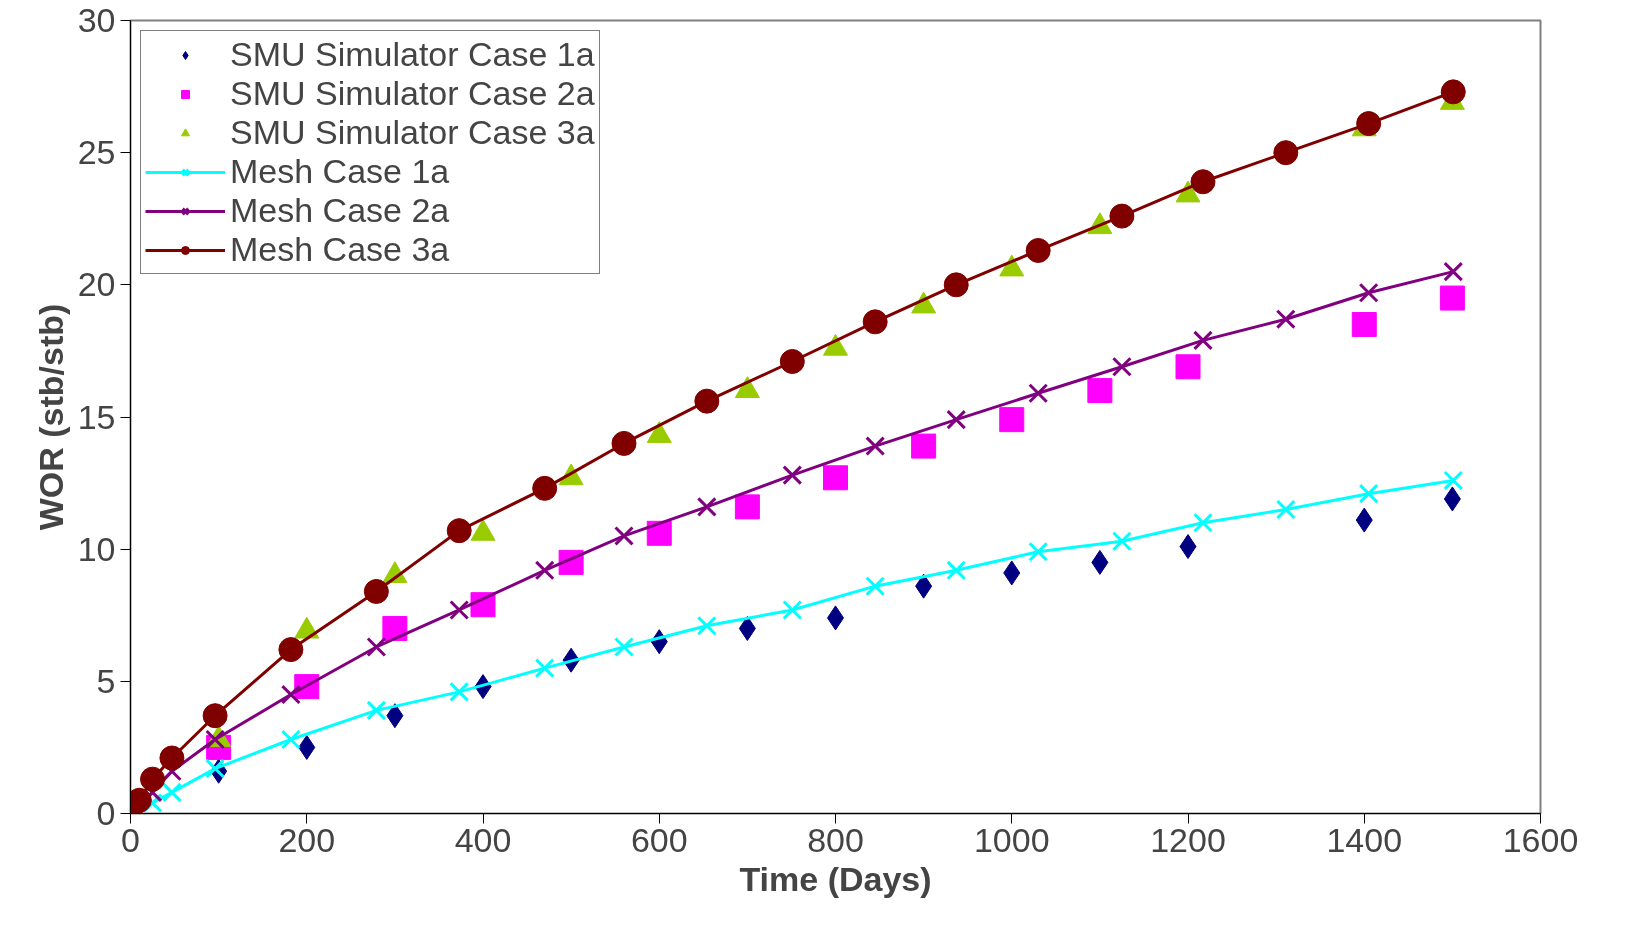 This screenshot has height=930, width=1642. I want to click on x-tick-label: 600, so click(659, 839).